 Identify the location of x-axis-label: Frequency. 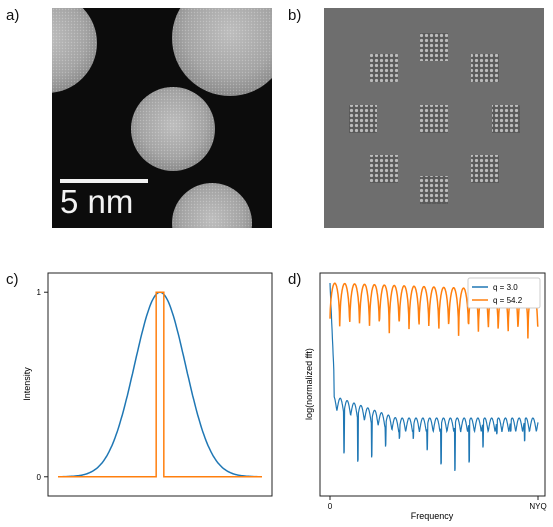
(432, 516).